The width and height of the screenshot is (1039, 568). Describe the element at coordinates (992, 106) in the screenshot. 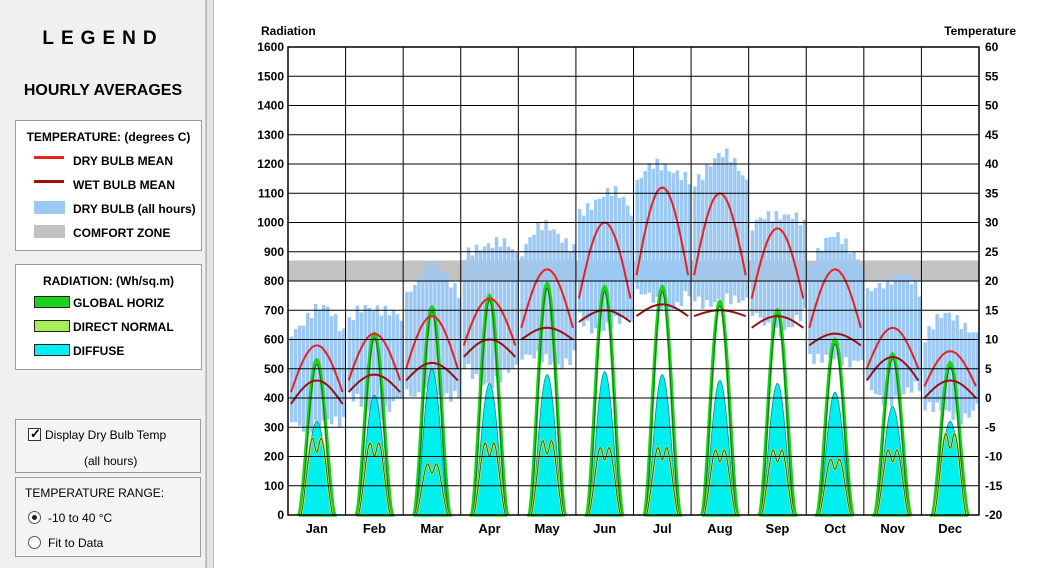

I see `y2-tick-label: 50` at that location.